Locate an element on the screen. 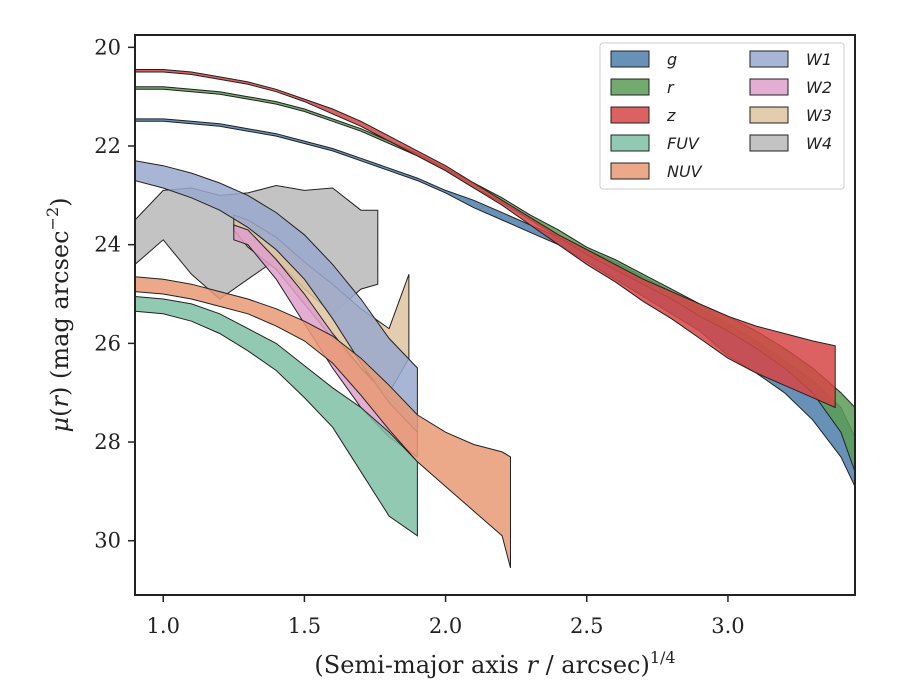  series-band-fuv is located at coordinates (276, 416).